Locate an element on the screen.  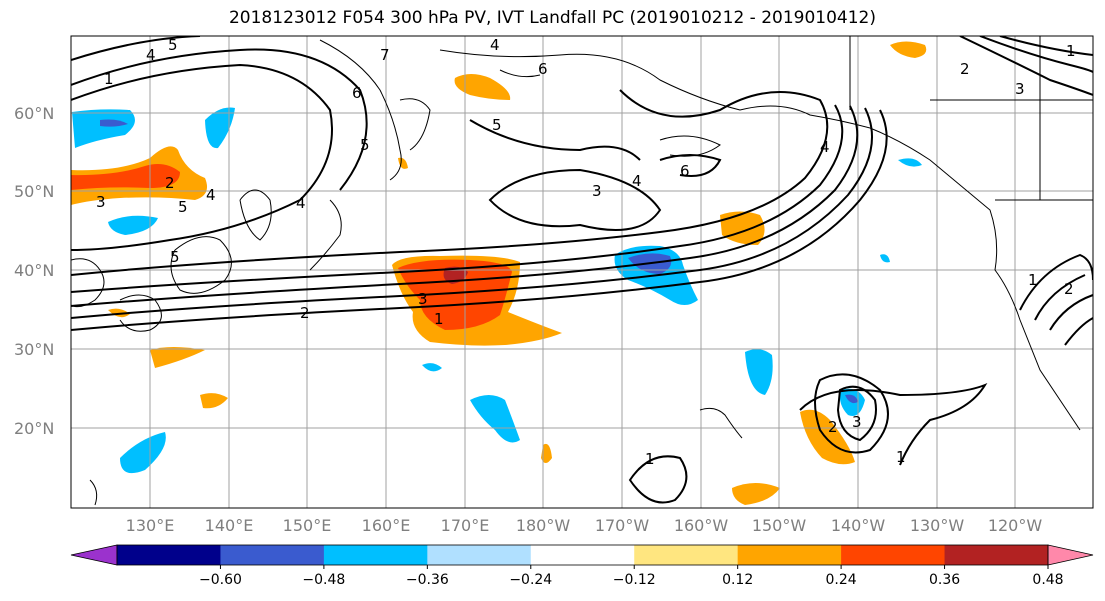
lat-label: 40°N is located at coordinates (34, 270).